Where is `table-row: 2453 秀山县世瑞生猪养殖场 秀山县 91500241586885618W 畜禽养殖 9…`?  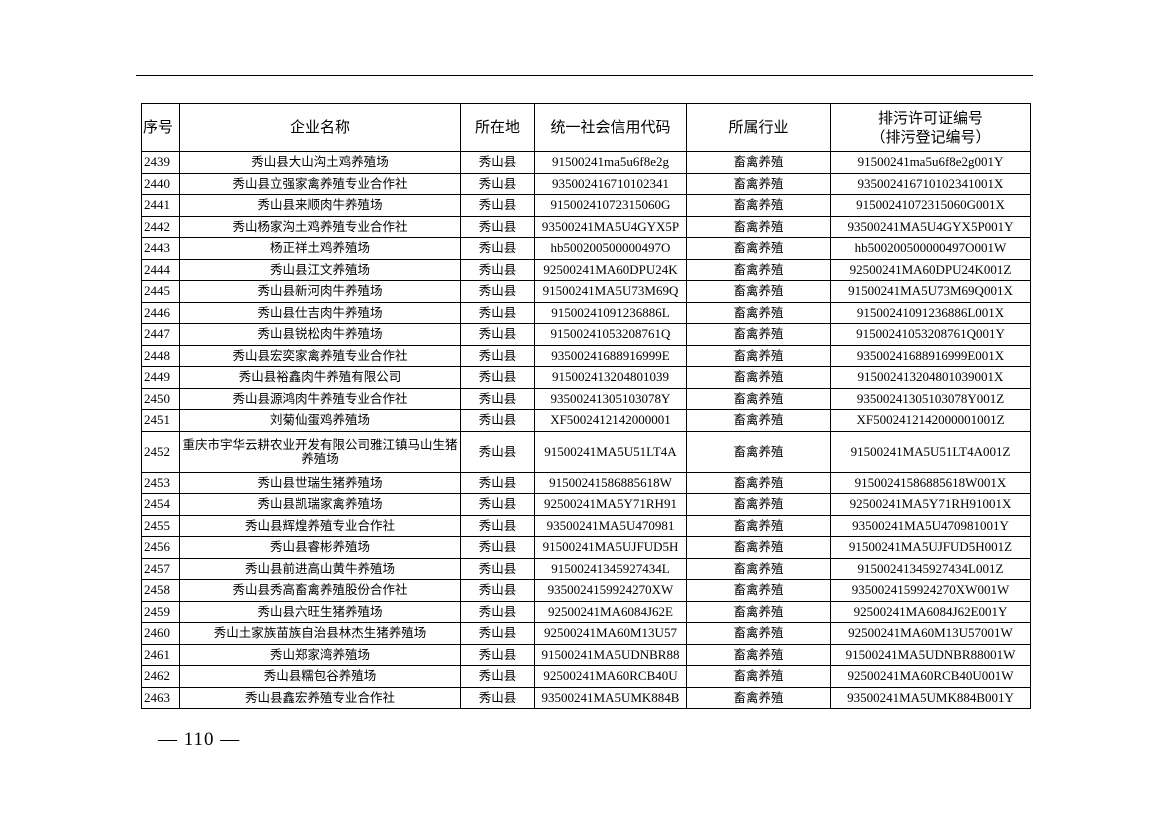 table-row: 2453 秀山县世瑞生猪养殖场 秀山县 91500241586885618W 畜禽养殖 9… is located at coordinates (586, 482).